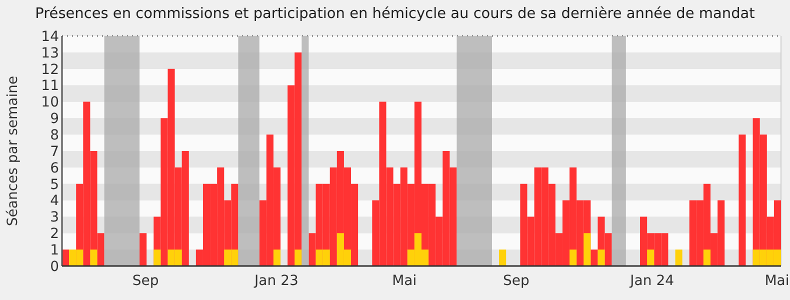 The image size is (790, 300). Describe the element at coordinates (13, 151) in the screenshot. I see `y-axis-title: Séances par semaine` at that location.